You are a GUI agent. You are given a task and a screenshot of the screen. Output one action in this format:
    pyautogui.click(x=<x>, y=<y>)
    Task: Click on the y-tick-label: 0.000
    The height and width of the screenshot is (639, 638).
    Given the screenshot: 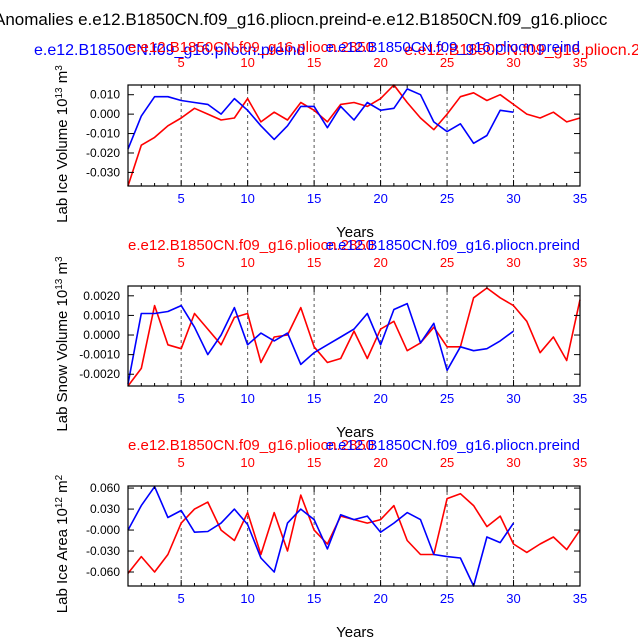 What is the action you would take?
    pyautogui.click(x=105, y=114)
    